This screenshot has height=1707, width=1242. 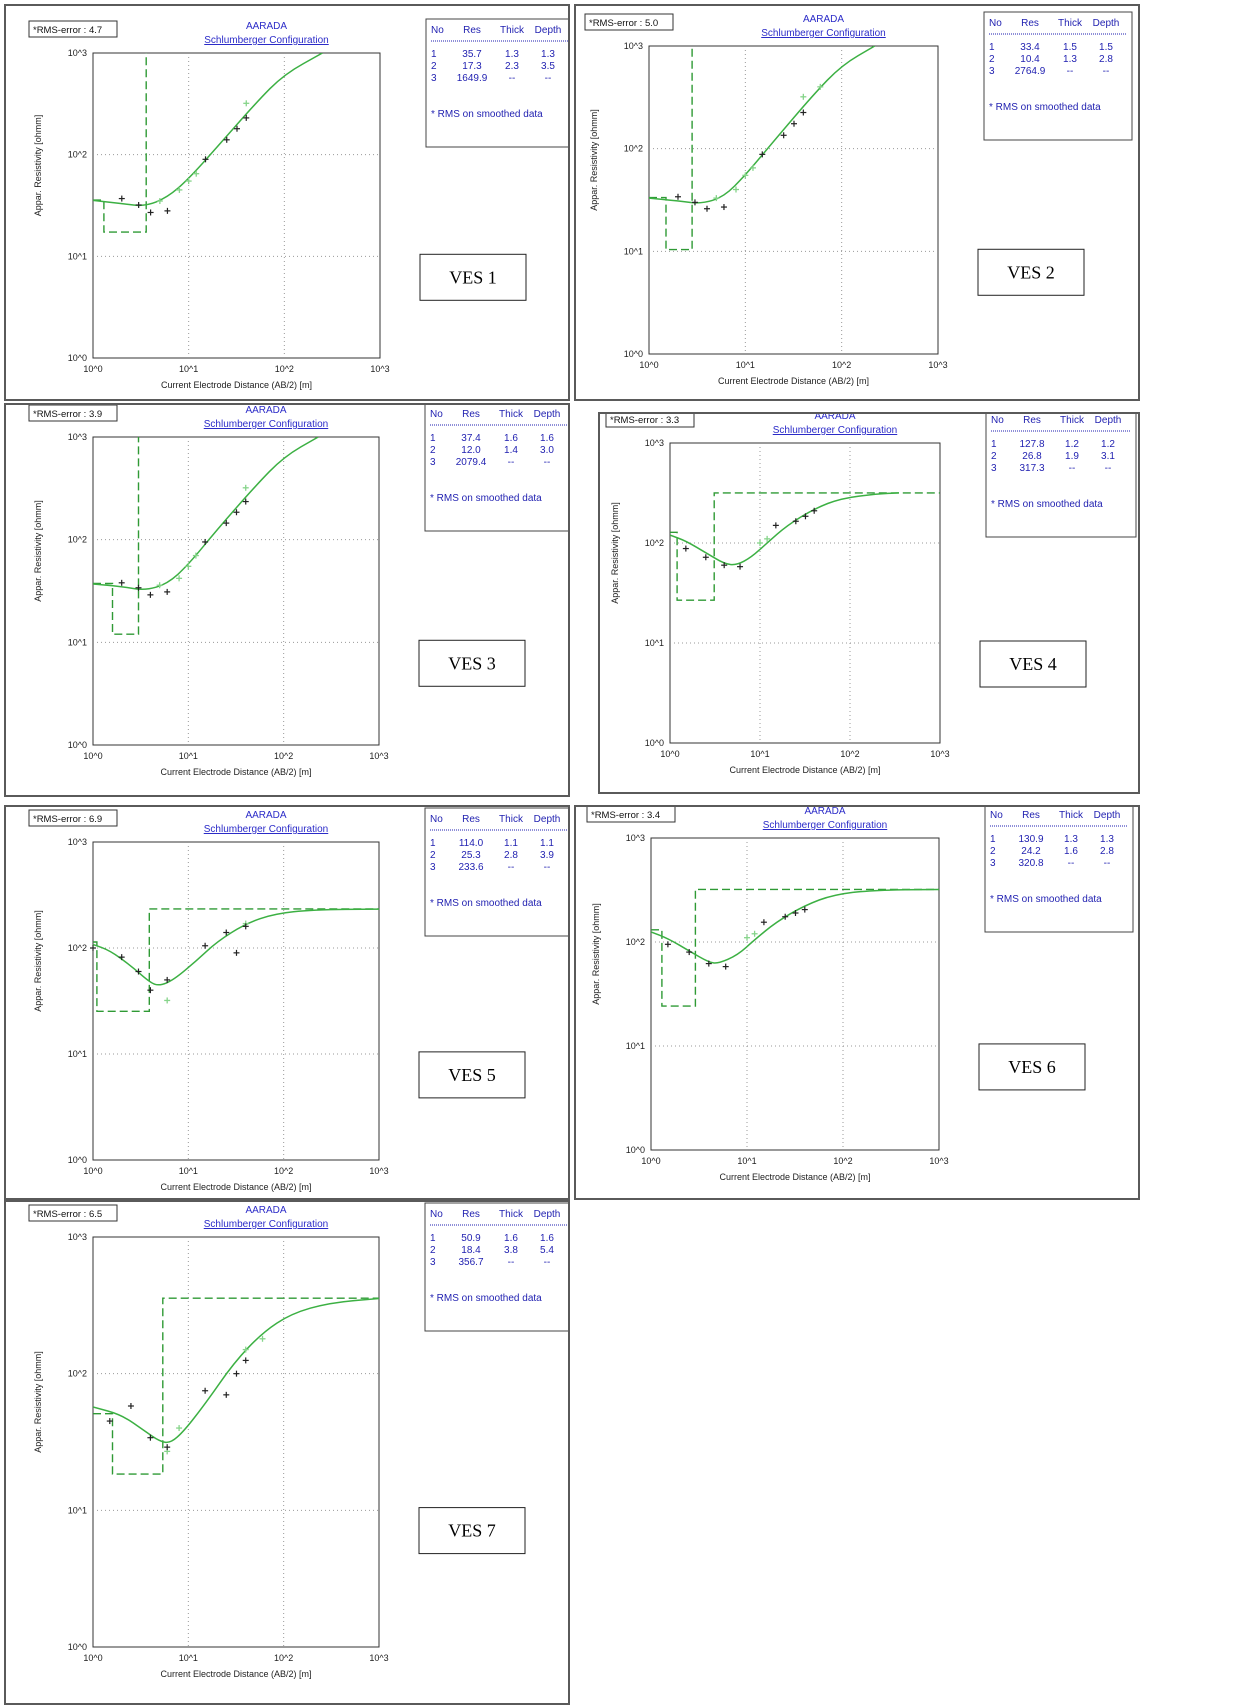 I want to click on plot-frame, so click(x=805, y=593).